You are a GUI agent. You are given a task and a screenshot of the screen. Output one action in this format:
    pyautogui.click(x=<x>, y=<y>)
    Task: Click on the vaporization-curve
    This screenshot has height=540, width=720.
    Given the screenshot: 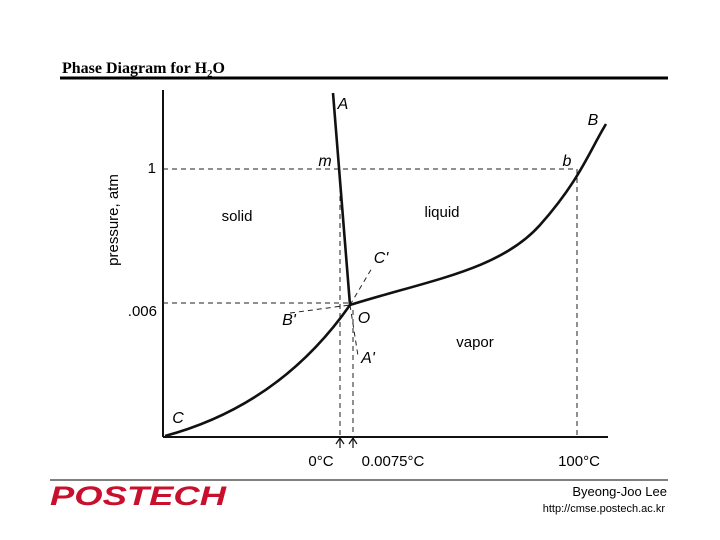 What is the action you would take?
    pyautogui.click(x=478, y=215)
    